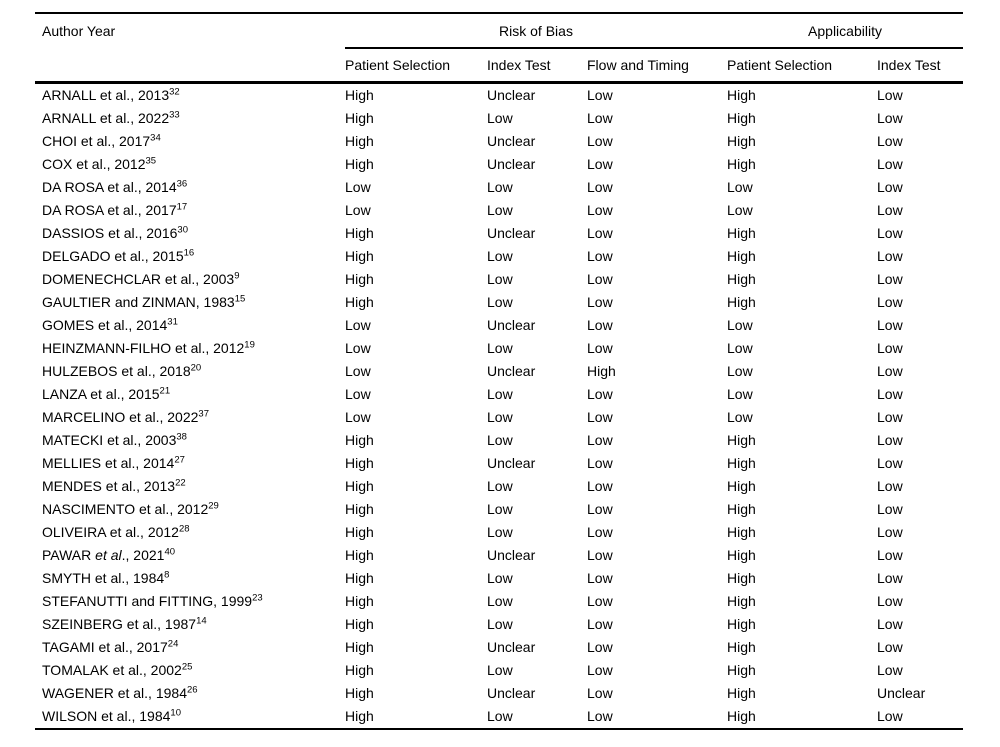 The image size is (1000, 747). I want to click on author-cell: MENDES et al., 201322, so click(114, 485).